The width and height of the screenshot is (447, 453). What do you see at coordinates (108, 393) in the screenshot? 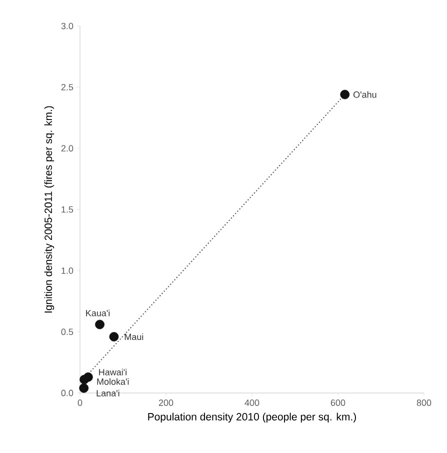
I see `annotation: Lana'i` at bounding box center [108, 393].